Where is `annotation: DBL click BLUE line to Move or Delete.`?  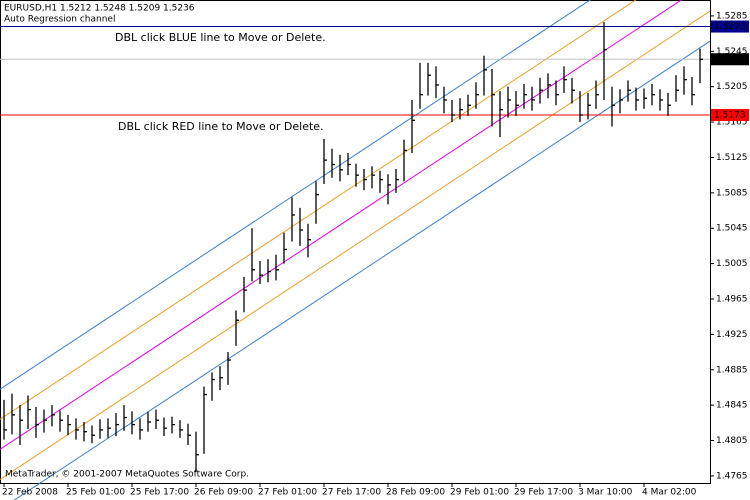 annotation: DBL click BLUE line to Move or Delete. is located at coordinates (220, 37).